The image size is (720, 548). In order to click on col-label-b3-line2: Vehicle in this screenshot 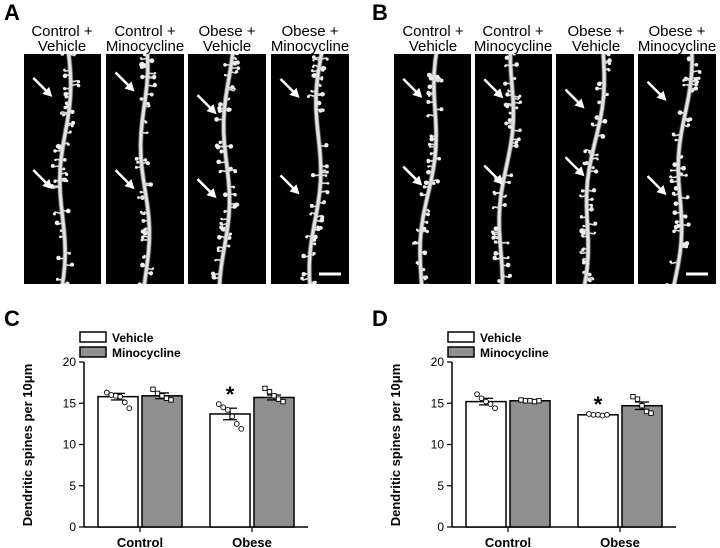, I will do `click(596, 46)`.